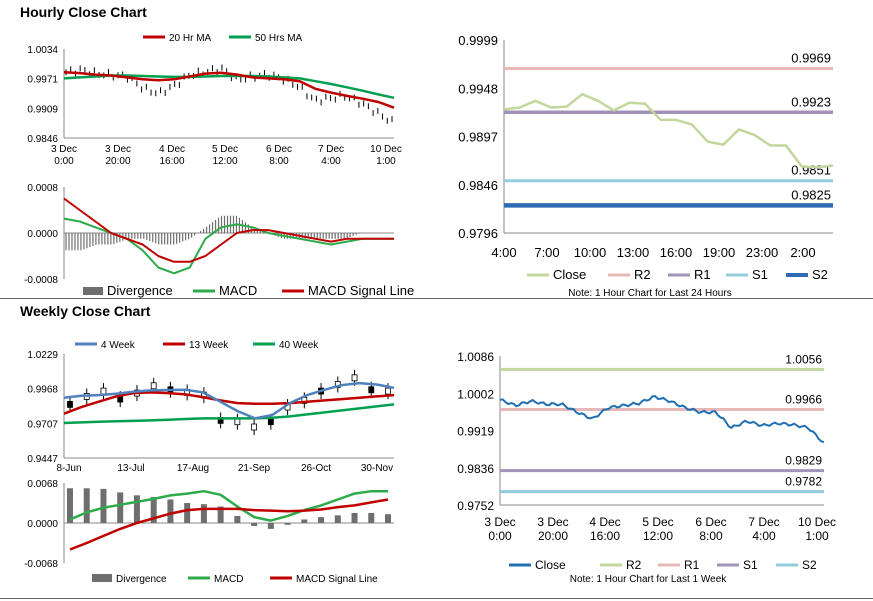 The height and width of the screenshot is (601, 873). What do you see at coordinates (719, 252) in the screenshot?
I see `hourly-levels-x-tick: 19:00` at bounding box center [719, 252].